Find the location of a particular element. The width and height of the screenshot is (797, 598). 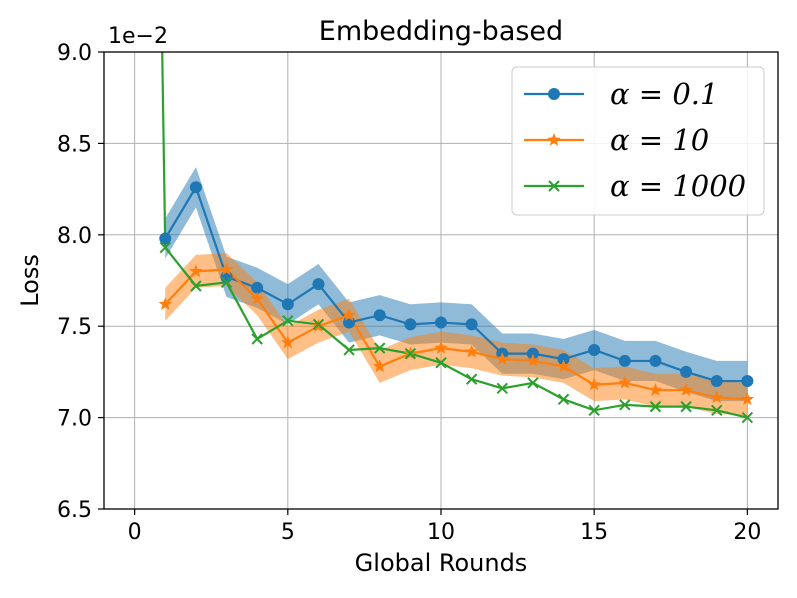

point-series-3-x9 is located at coordinates (410, 353).